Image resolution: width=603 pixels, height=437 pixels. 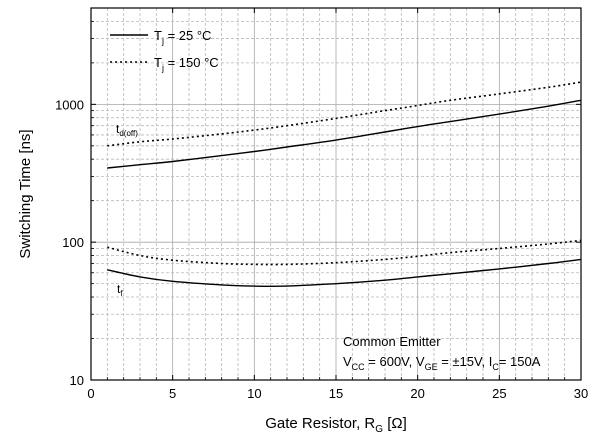 What do you see at coordinates (581, 393) in the screenshot?
I see `x-tick-label: 30` at bounding box center [581, 393].